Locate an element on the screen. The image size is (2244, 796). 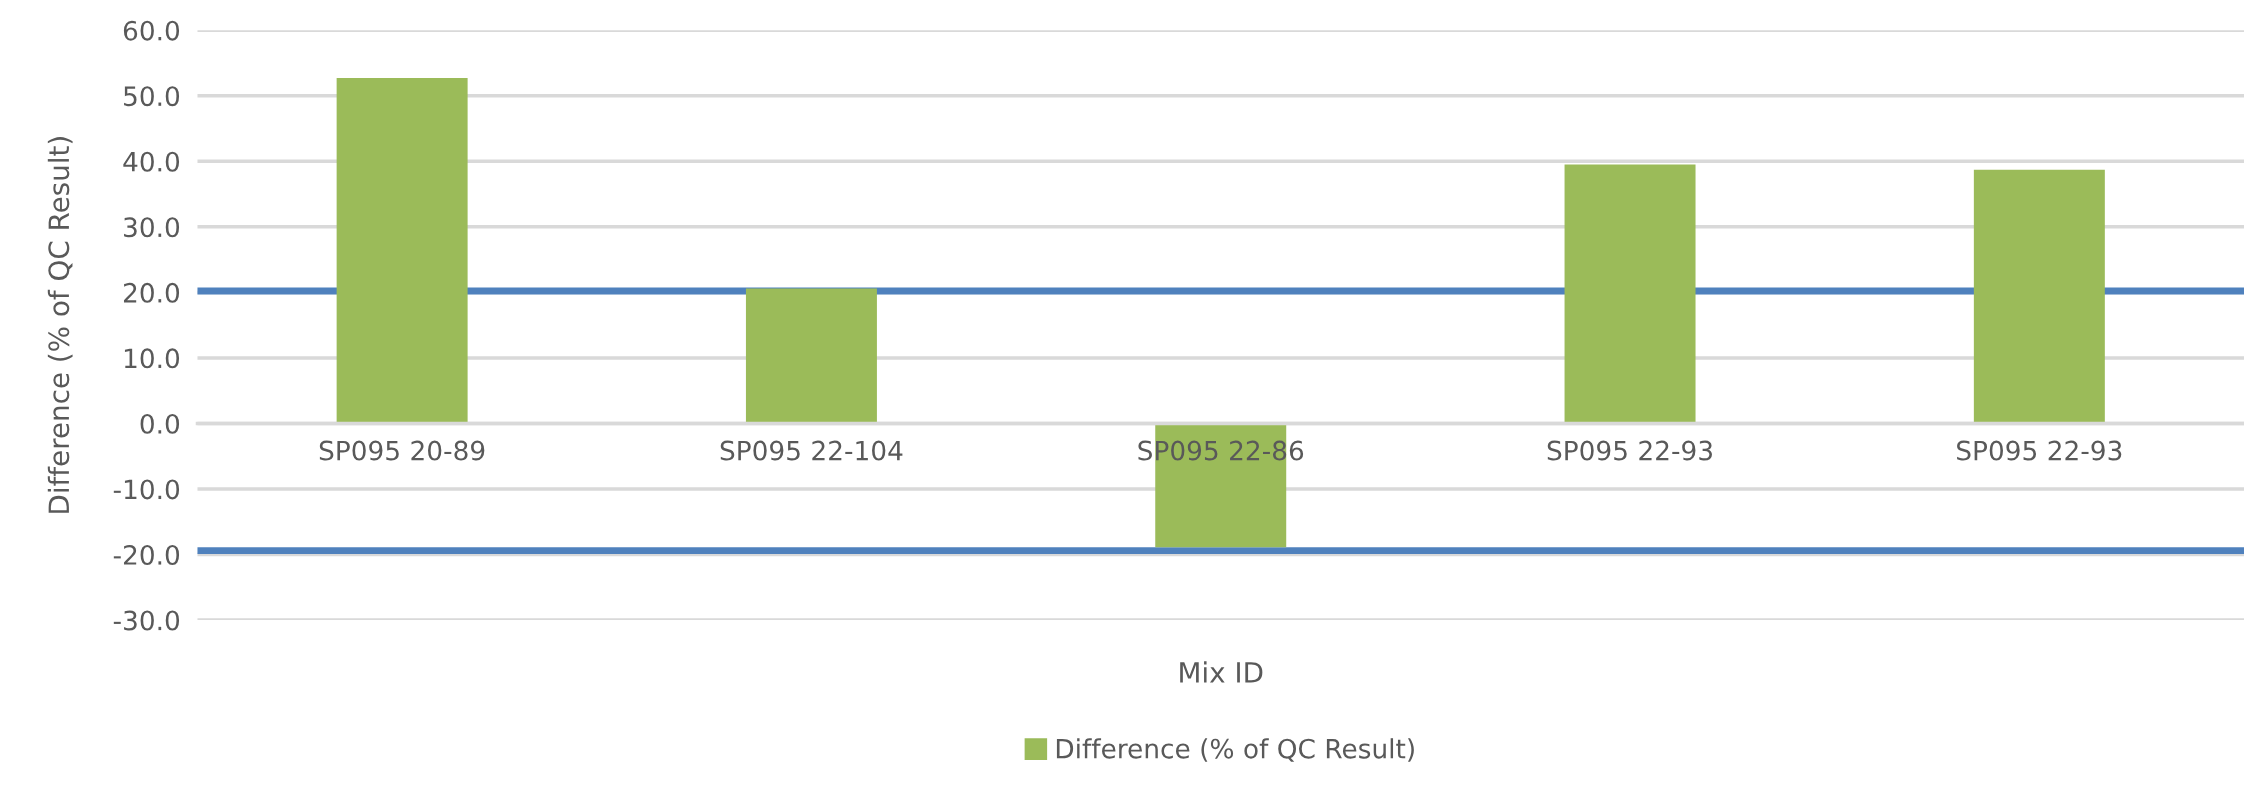
y-tick-label: -20.0 is located at coordinates (146, 554).